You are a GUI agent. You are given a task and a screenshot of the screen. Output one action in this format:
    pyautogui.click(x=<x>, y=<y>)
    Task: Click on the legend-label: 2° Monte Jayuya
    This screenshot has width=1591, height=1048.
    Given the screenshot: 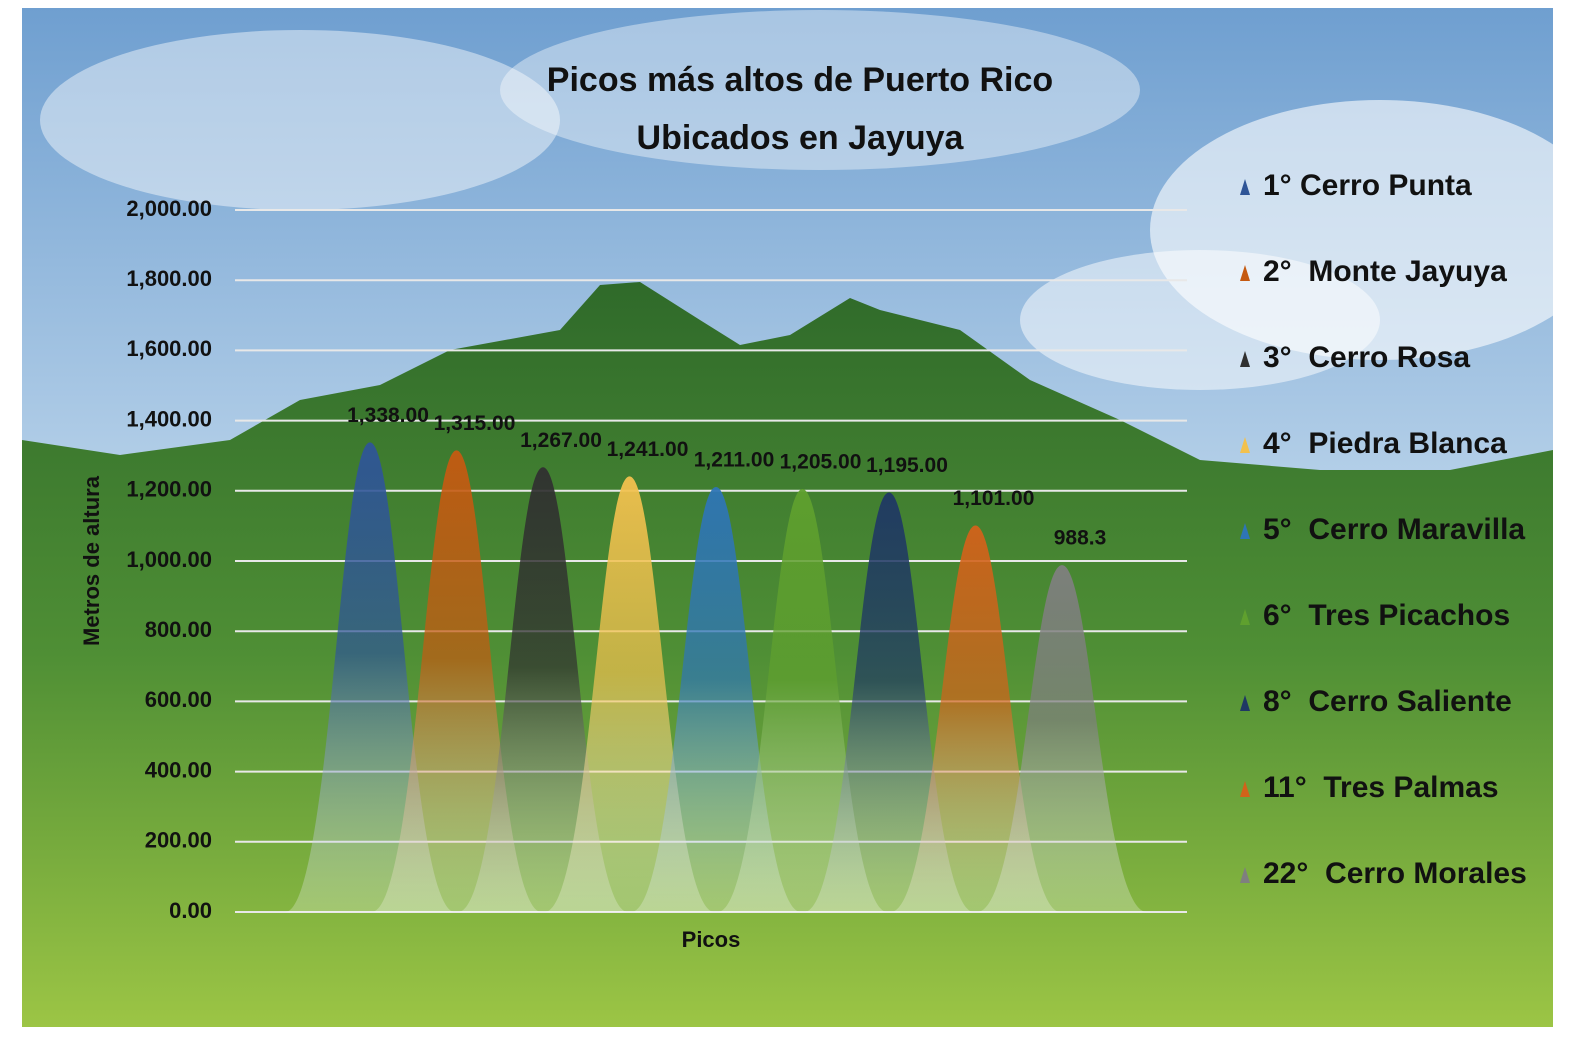 What is the action you would take?
    pyautogui.click(x=1385, y=271)
    